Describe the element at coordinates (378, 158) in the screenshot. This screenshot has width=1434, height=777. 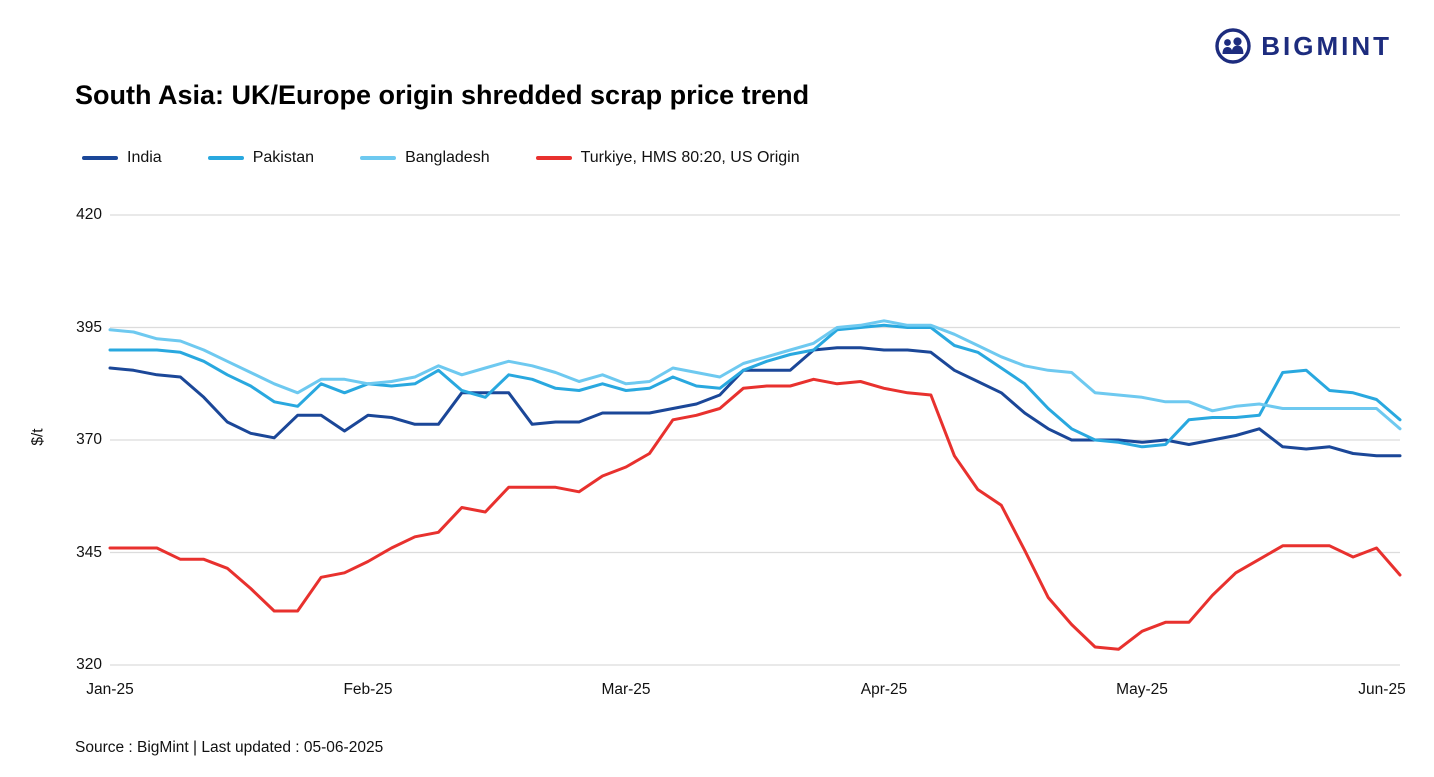
I see `legend-swatch-bangladesh` at that location.